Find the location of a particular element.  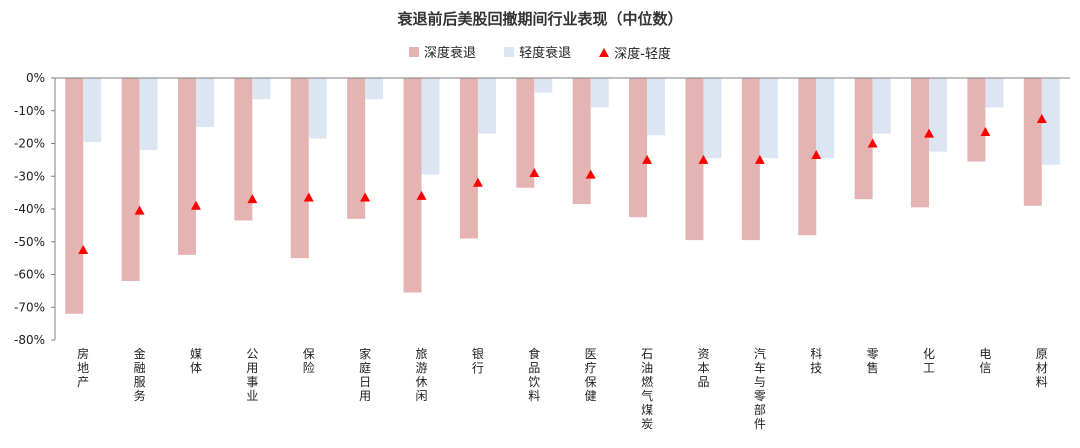

legend-swatch-mild is located at coordinates (509, 51).